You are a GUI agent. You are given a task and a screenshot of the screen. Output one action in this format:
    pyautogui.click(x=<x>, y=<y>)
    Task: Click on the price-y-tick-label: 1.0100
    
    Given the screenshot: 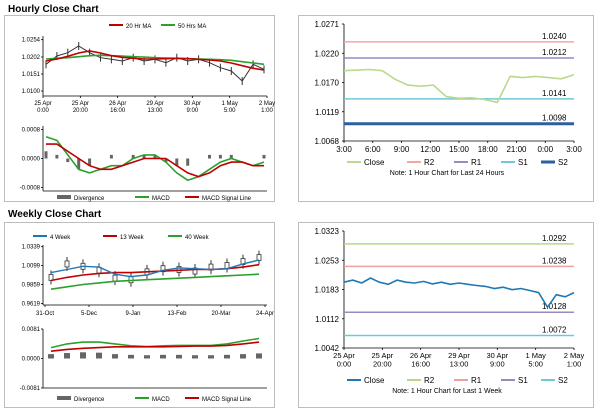 What is the action you would take?
    pyautogui.click(x=31, y=92)
    